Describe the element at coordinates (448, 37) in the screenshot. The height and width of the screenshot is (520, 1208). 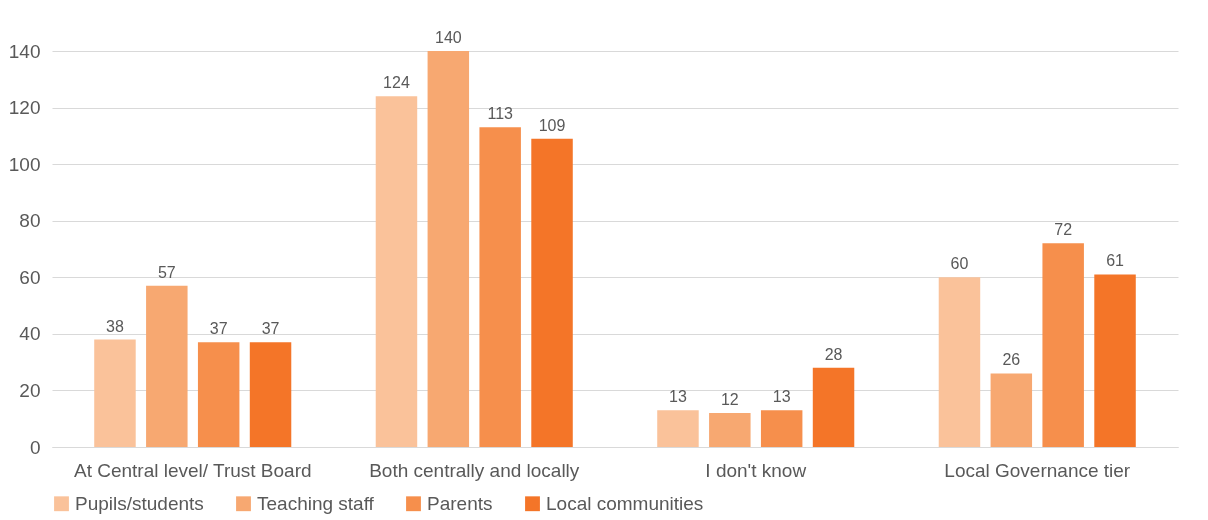
I see `data-label: 140` at that location.